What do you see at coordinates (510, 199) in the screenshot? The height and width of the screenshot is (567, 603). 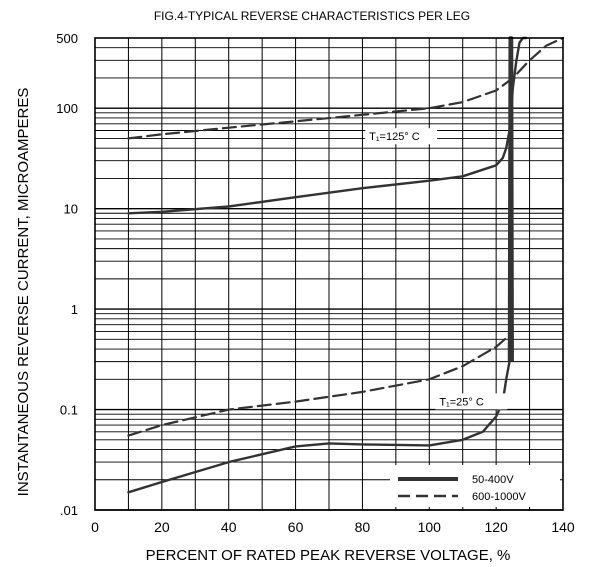 I see `series-line-solid-breakdown` at bounding box center [510, 199].